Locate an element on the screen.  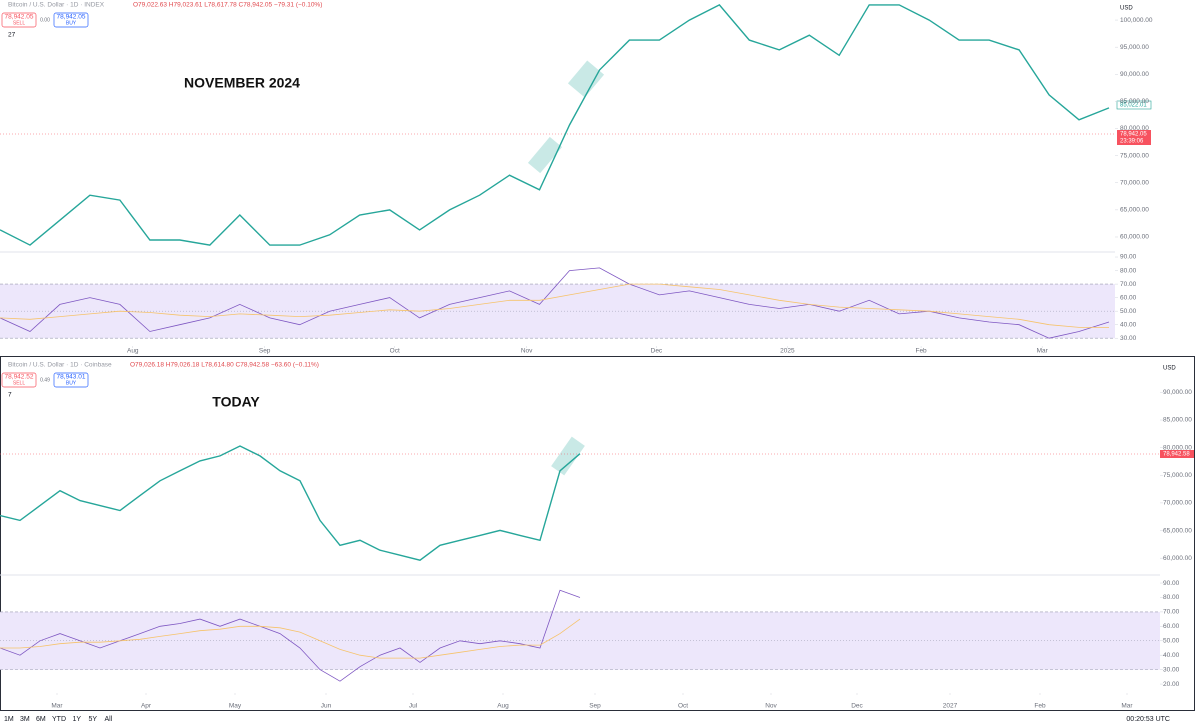
buy-price: 78,943.01 is located at coordinates (71, 377).